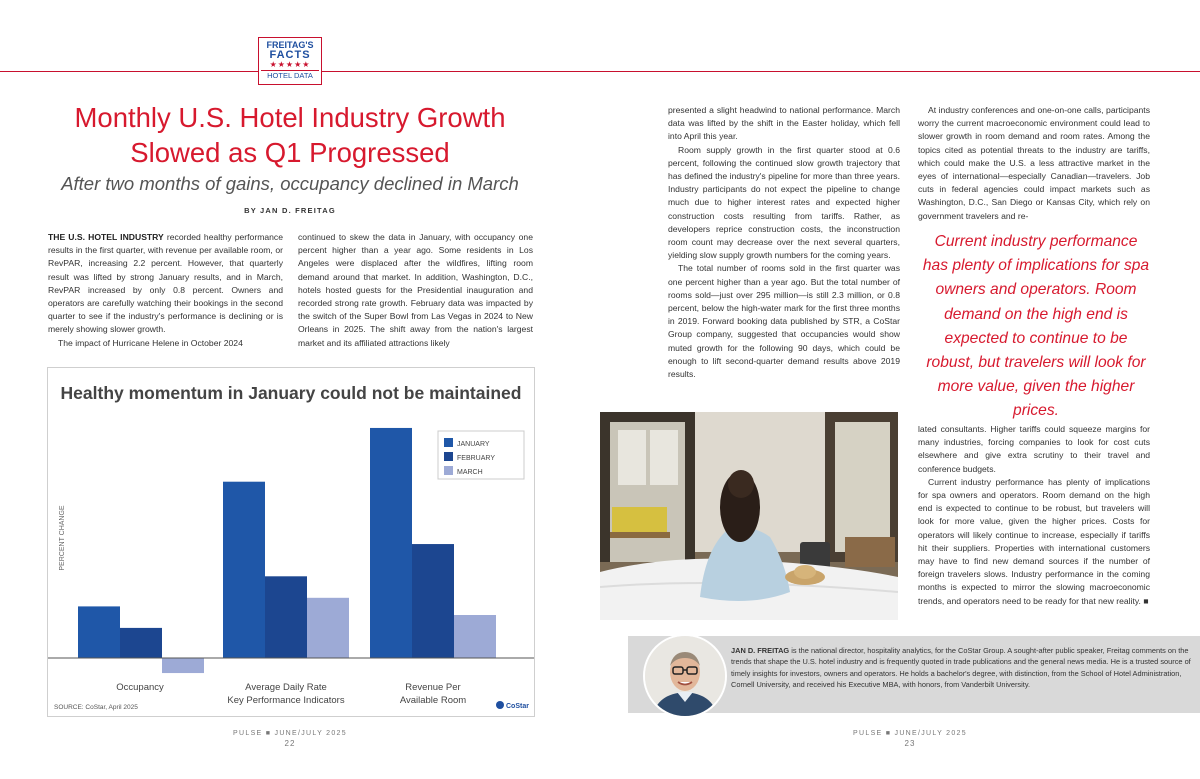  Describe the element at coordinates (290, 55) in the screenshot. I see `logo-line2: FACTS` at that location.